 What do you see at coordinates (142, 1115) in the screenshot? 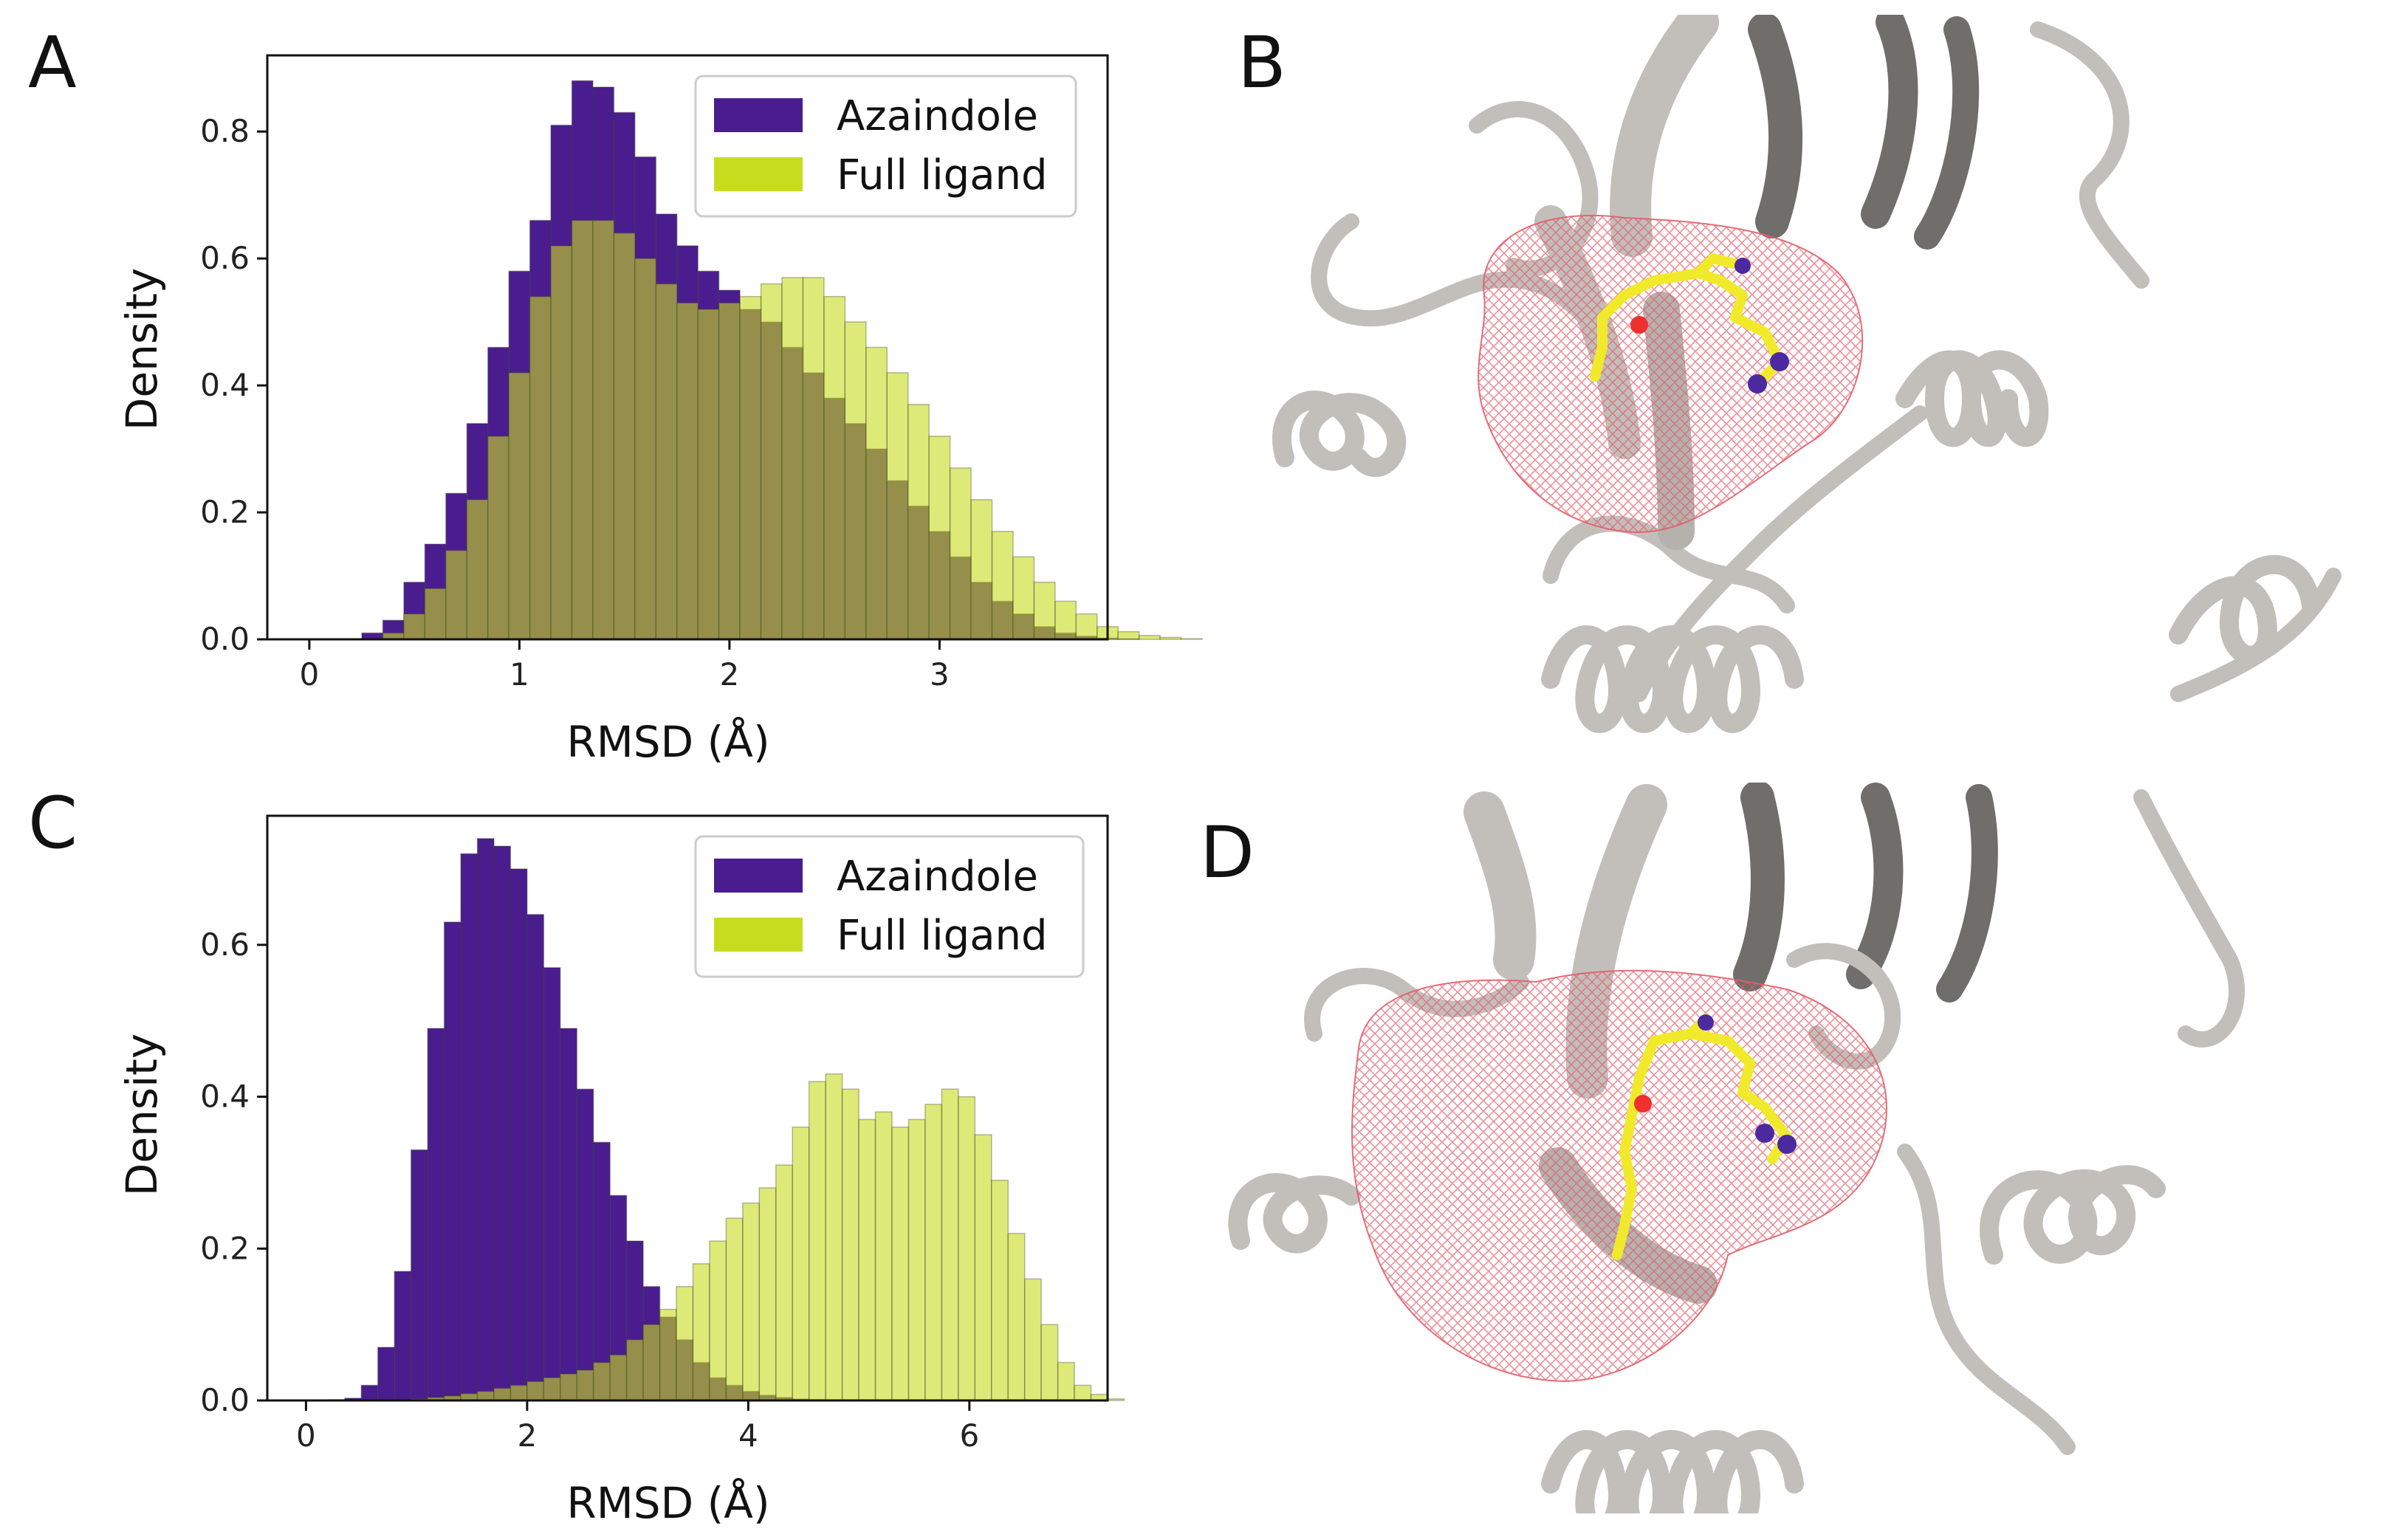
I see `y-axis-title-c: Density` at bounding box center [142, 1115].